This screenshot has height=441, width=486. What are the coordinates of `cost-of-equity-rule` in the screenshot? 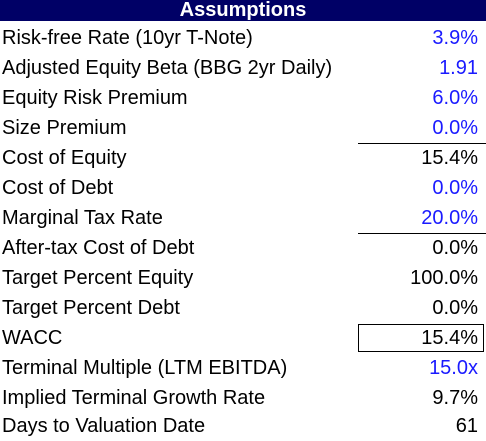 It's located at (422, 143).